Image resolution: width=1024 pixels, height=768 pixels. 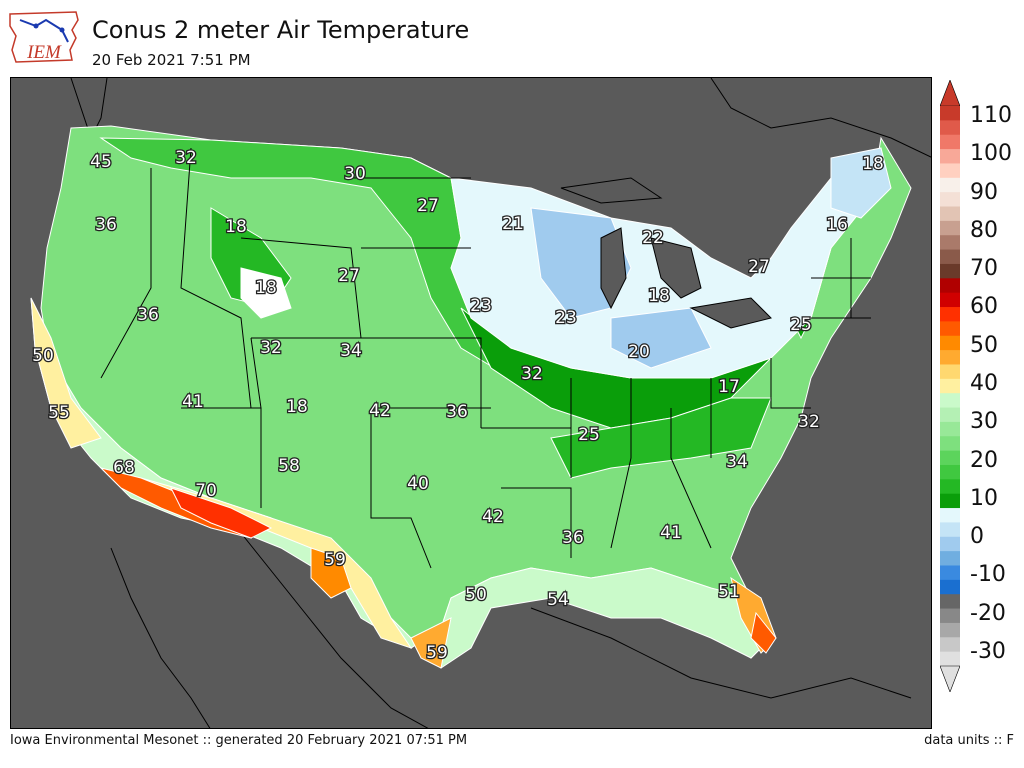 I want to click on temperature-label: 68, so click(x=124, y=468).